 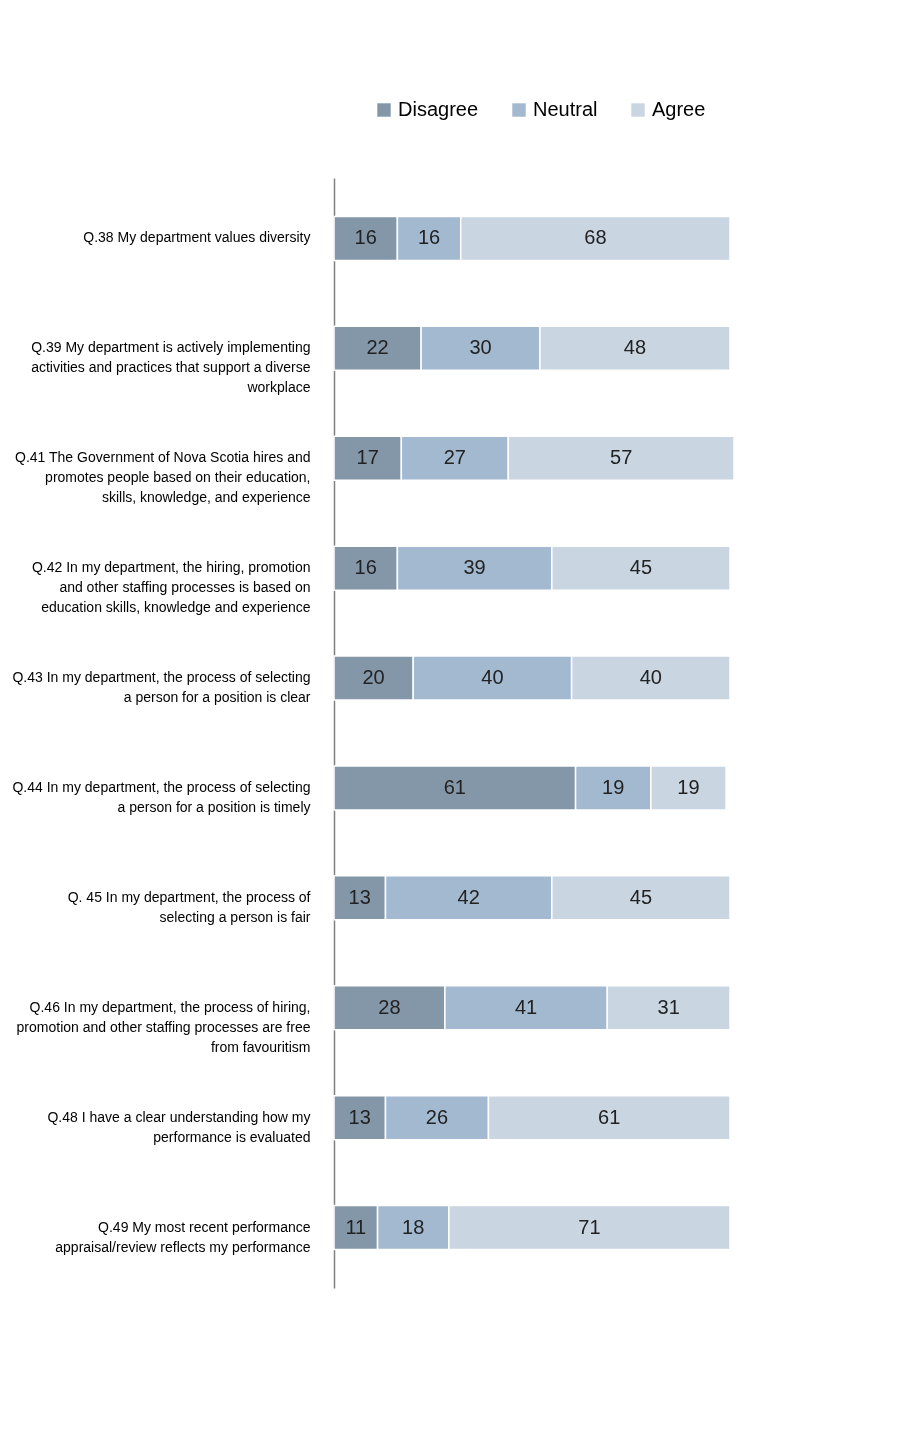 What do you see at coordinates (183, 1236) in the screenshot?
I see `y-tick-label: Q.49 My most recent performance appraisal/review reflects my performance` at bounding box center [183, 1236].